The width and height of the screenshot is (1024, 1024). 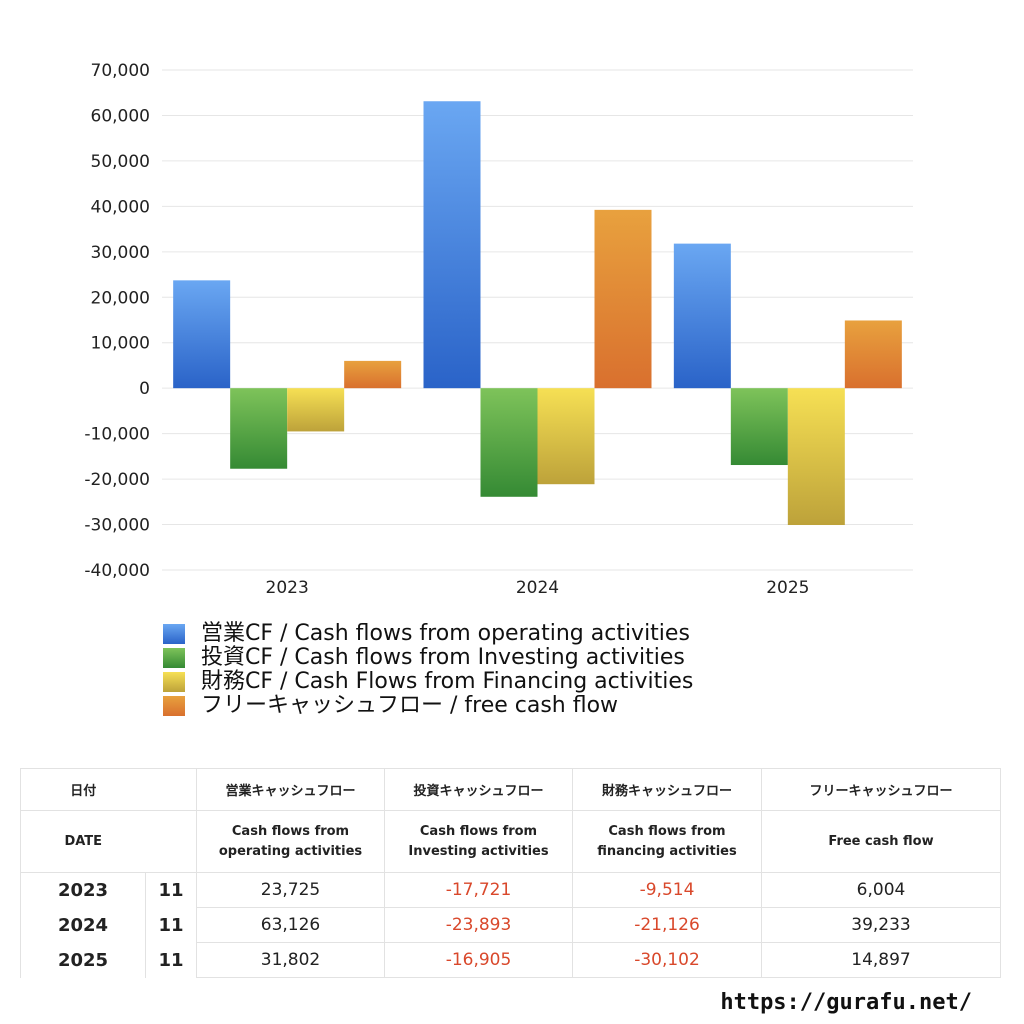 What do you see at coordinates (667, 960) in the screenshot?
I see `row-financing: -30,102` at bounding box center [667, 960].